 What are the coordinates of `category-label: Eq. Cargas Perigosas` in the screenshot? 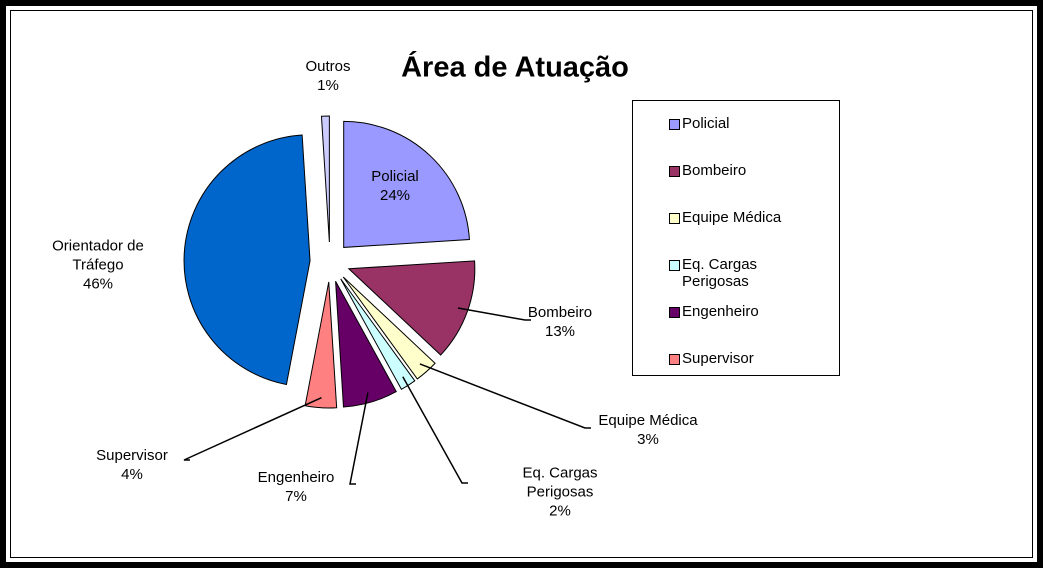 It's located at (560, 482).